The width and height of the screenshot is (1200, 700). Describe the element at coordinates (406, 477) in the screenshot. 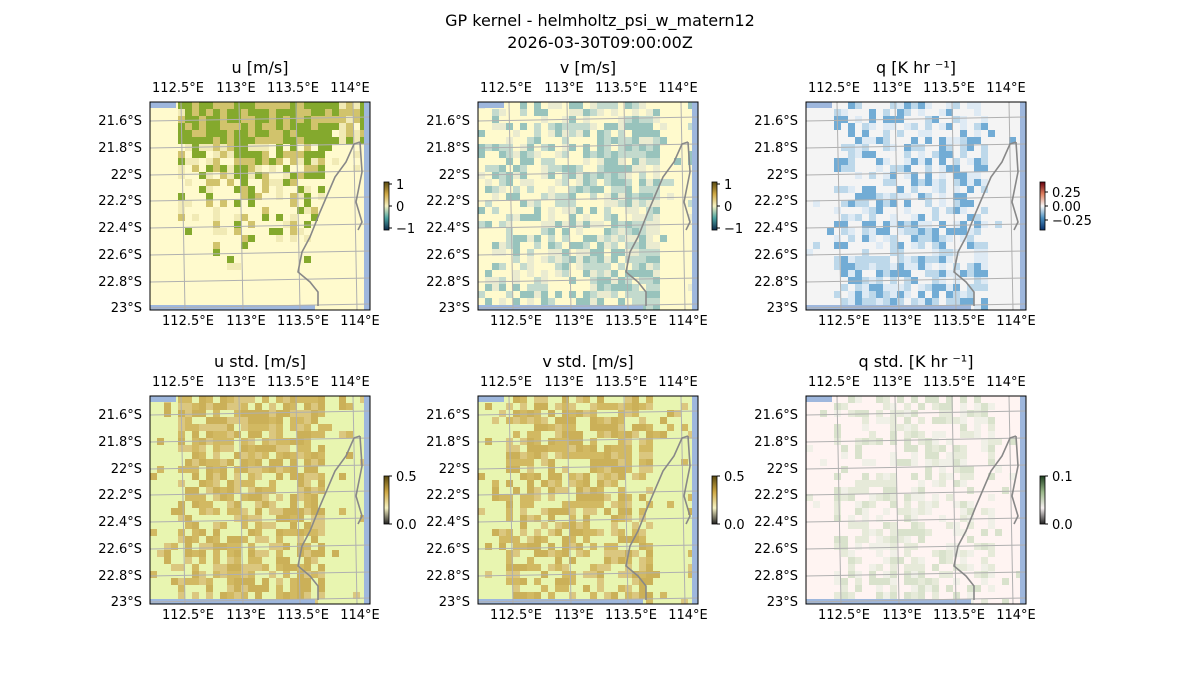

I see `colorbar-tick-label: 0.5` at that location.